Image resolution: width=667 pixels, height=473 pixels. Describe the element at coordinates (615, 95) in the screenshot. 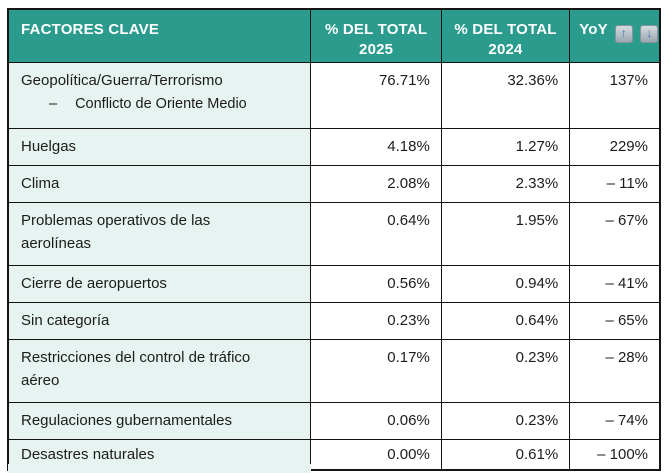

I see `yoy-cell: 137%` at that location.